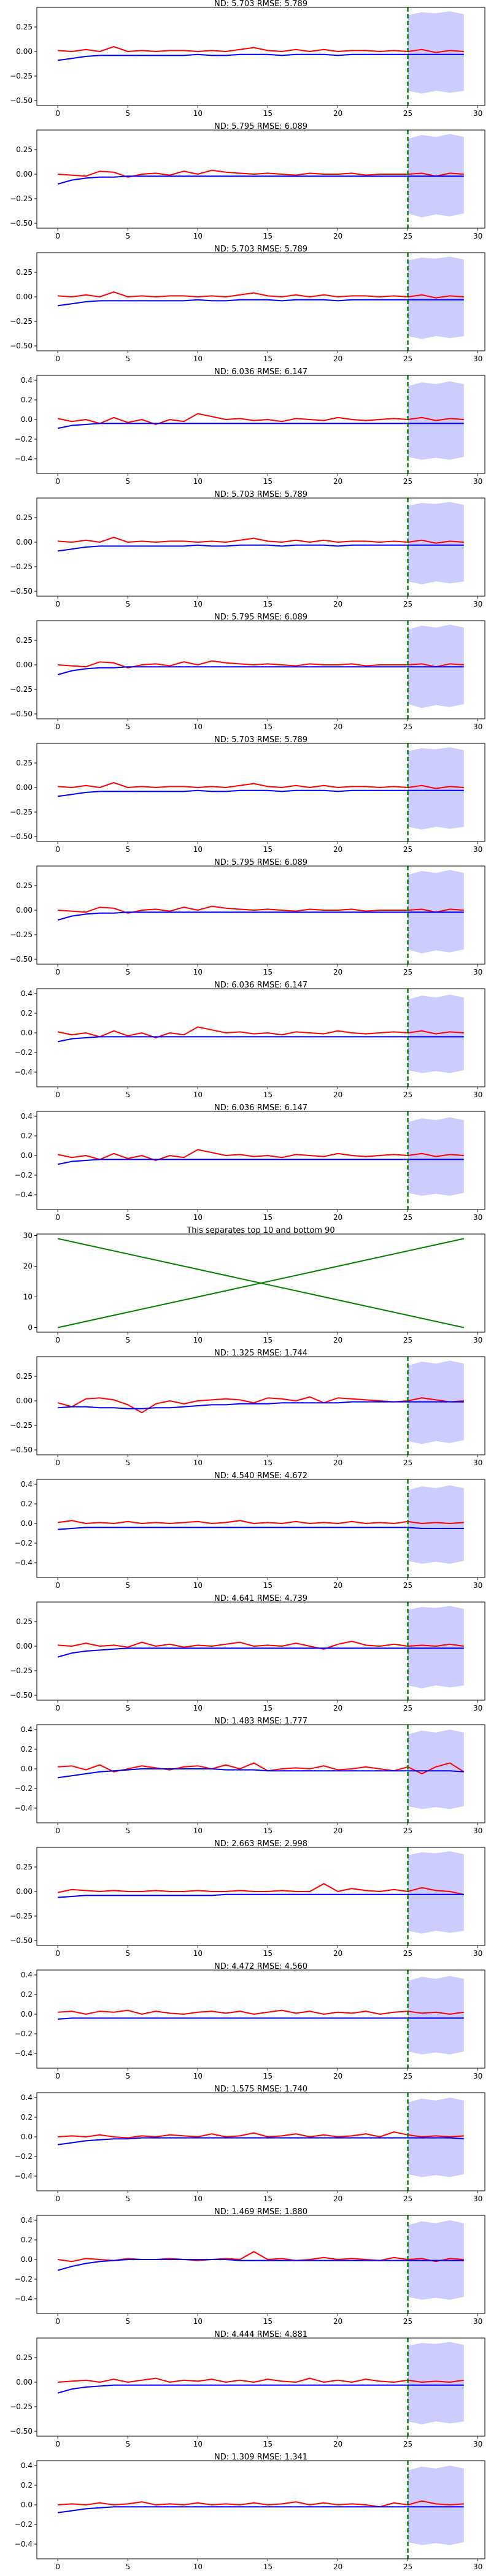  What do you see at coordinates (260, 985) in the screenshot?
I see `subplot-title: ND: 6.036 RMSE: 6.147` at bounding box center [260, 985].